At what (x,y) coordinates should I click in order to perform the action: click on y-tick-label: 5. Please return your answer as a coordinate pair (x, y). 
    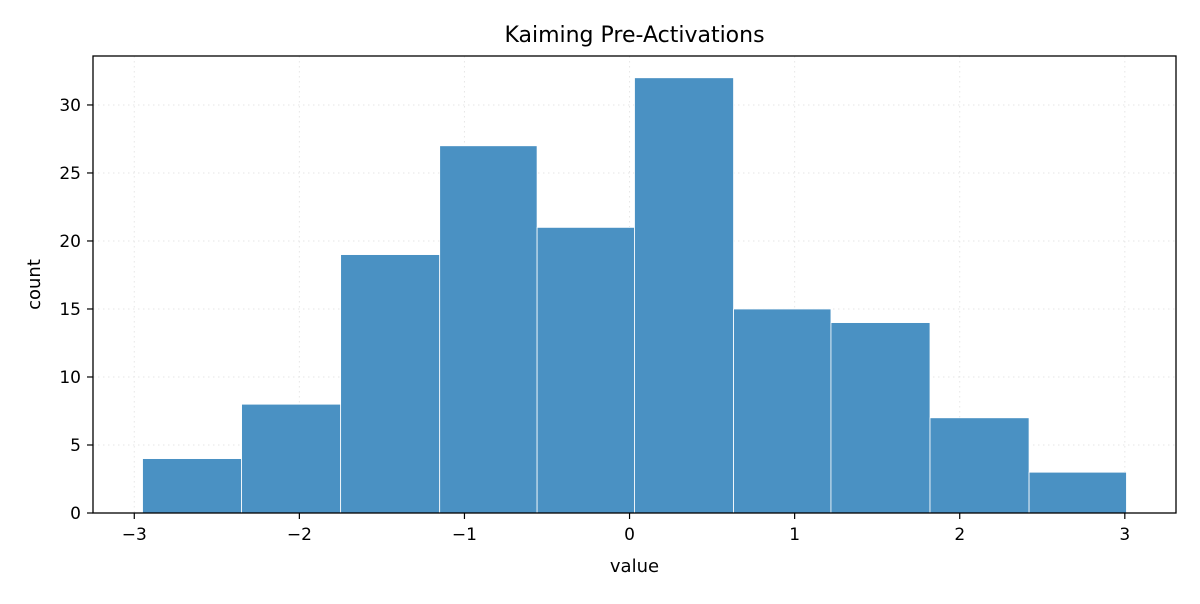
    Looking at the image, I should click on (75, 446).